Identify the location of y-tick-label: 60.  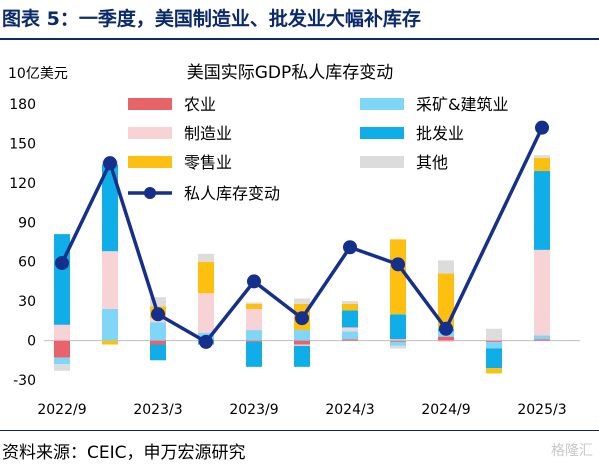
(27, 263).